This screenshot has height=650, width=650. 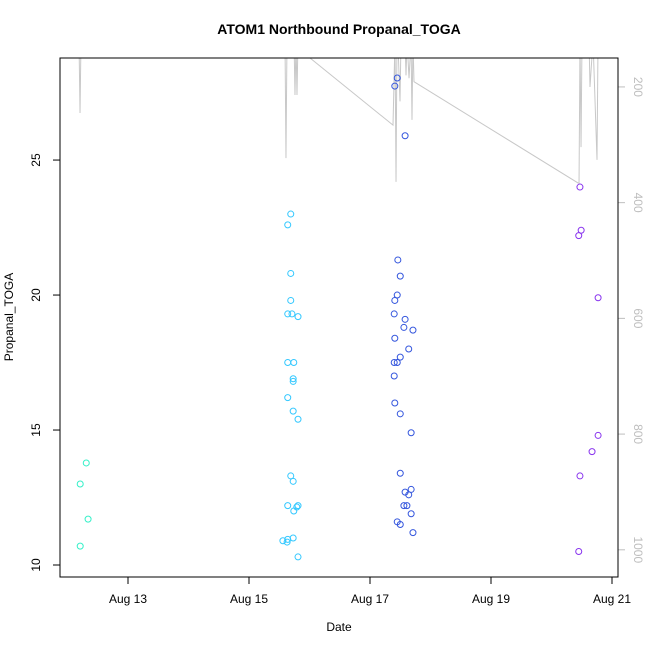 I want to click on x-tick-label: Aug 15, so click(x=249, y=599).